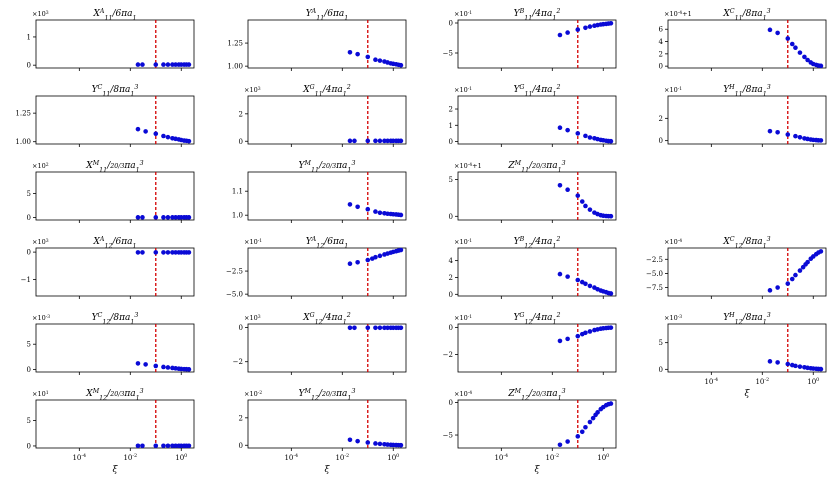  What do you see at coordinates (747, 91) in the screenshot?
I see `subplot-title: YH11/8πa13` at bounding box center [747, 91].